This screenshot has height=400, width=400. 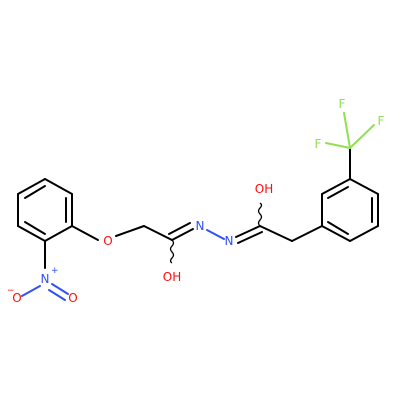 I want to click on hydrazide-n2-atom: N, so click(x=229, y=241).